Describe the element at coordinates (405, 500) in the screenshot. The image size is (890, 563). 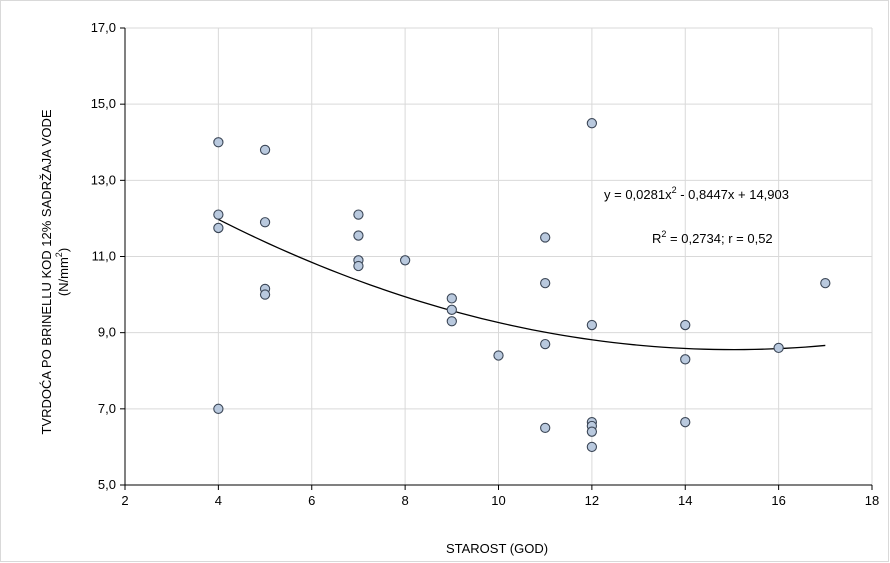
I see `x-tick-label: 8` at that location.